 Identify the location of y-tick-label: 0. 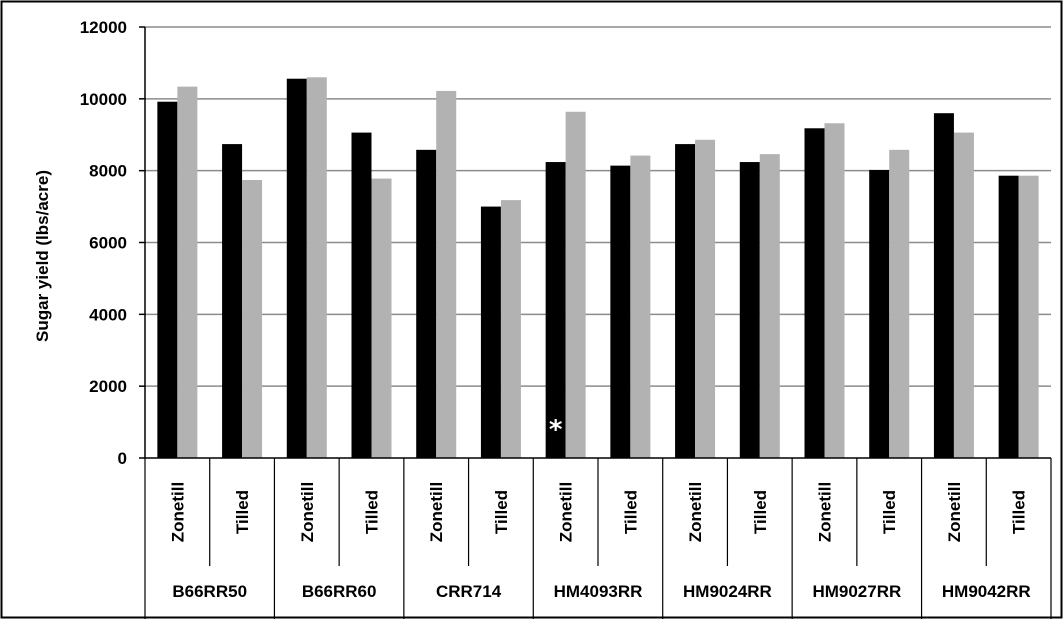
(122, 458).